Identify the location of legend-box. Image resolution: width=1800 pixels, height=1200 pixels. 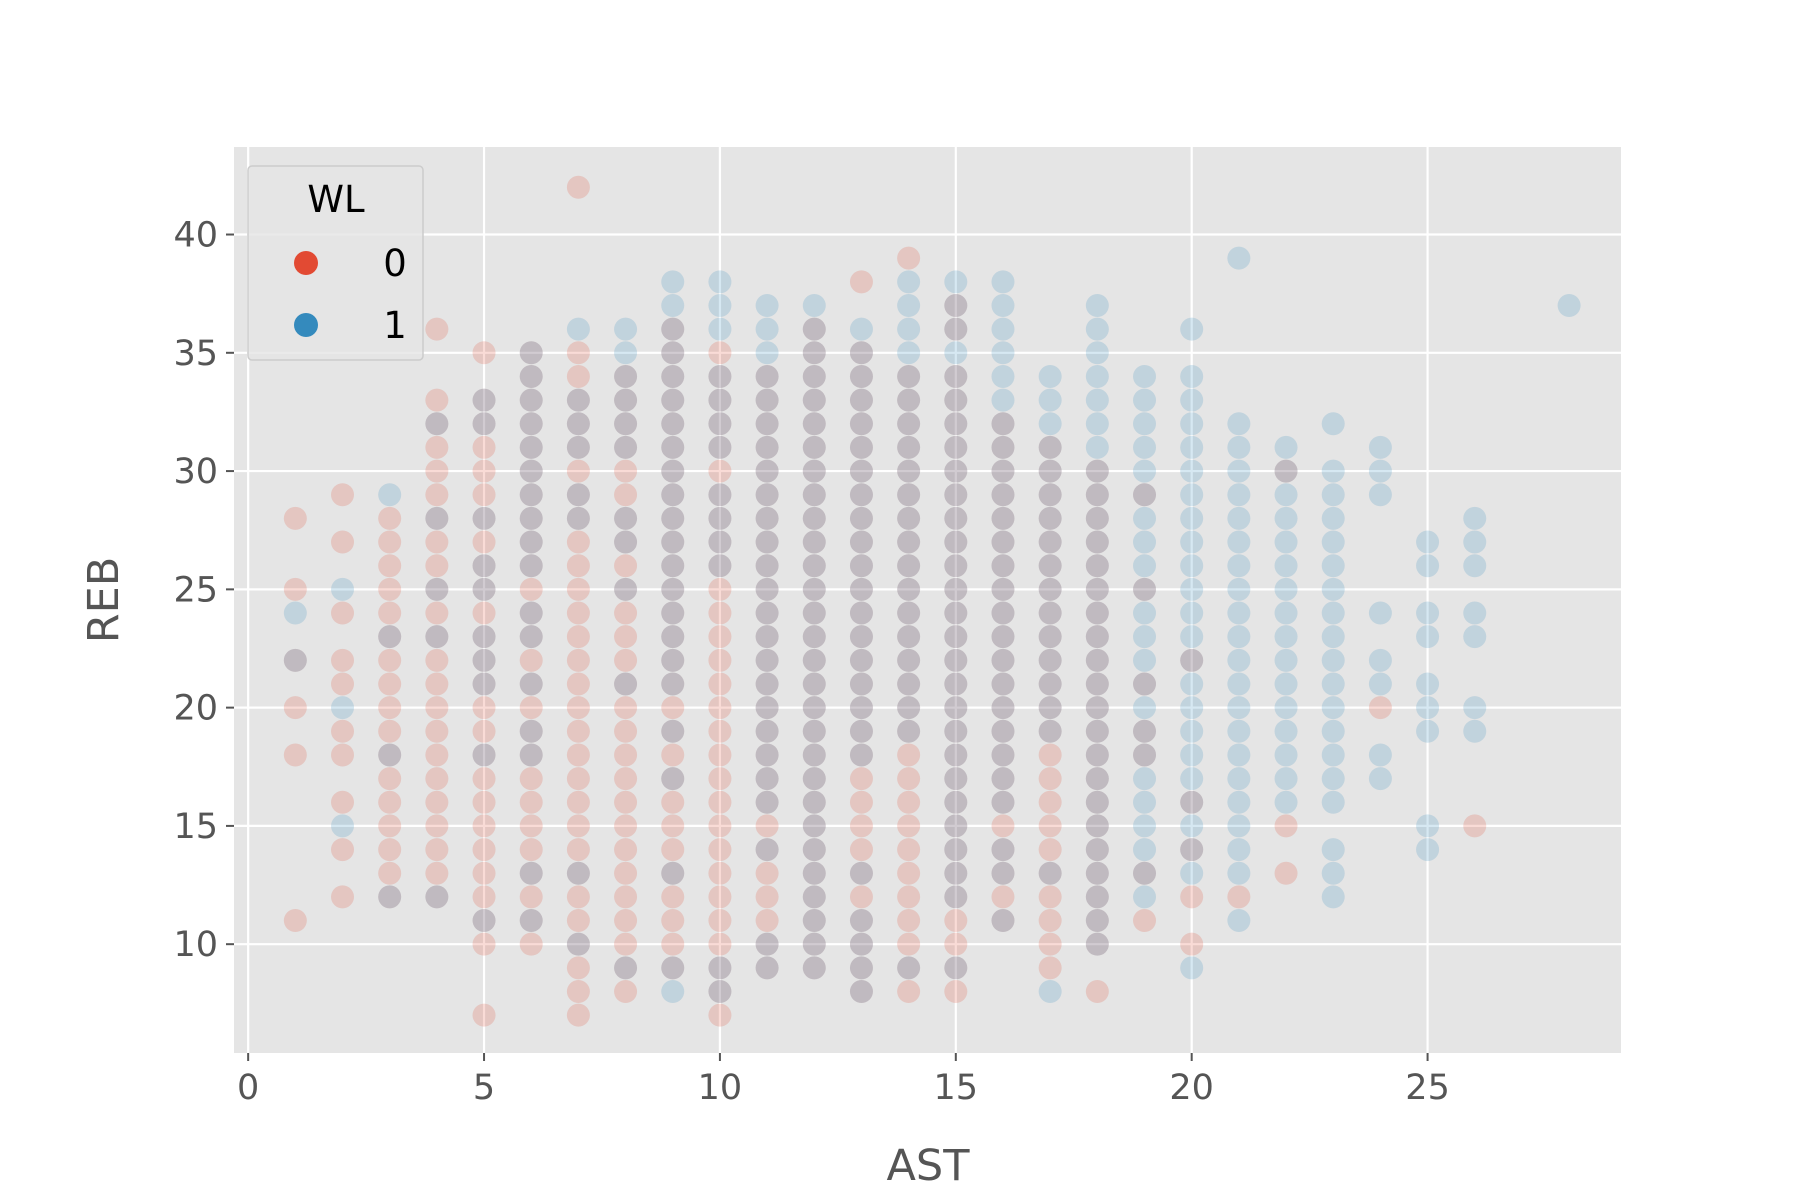
(335, 263).